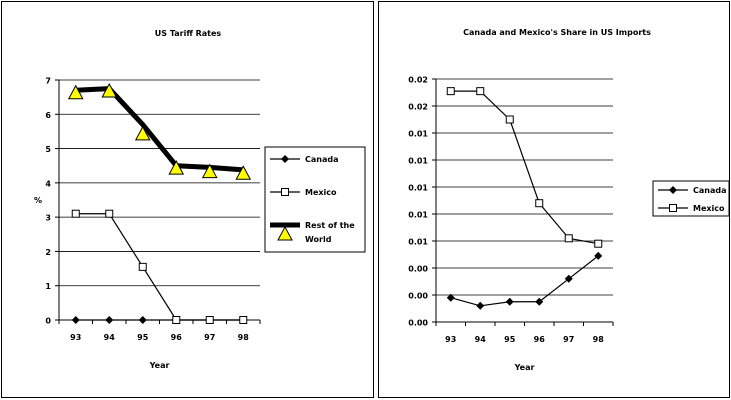  I want to click on y-tick-label: 3, so click(48, 218).